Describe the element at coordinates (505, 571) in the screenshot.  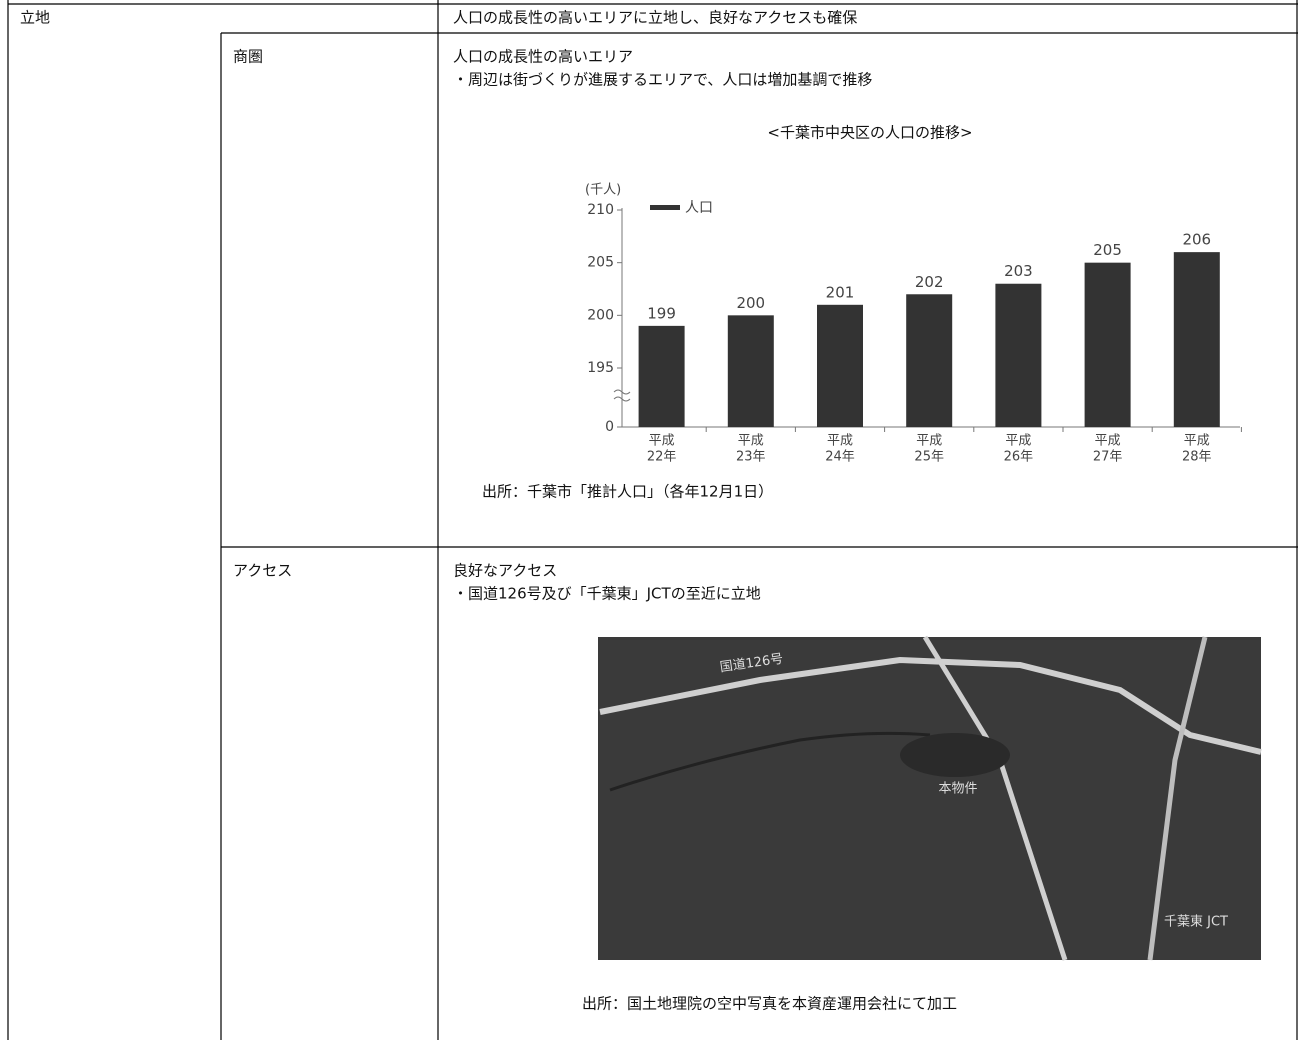
I see `heading: 良好なアクセス` at that location.